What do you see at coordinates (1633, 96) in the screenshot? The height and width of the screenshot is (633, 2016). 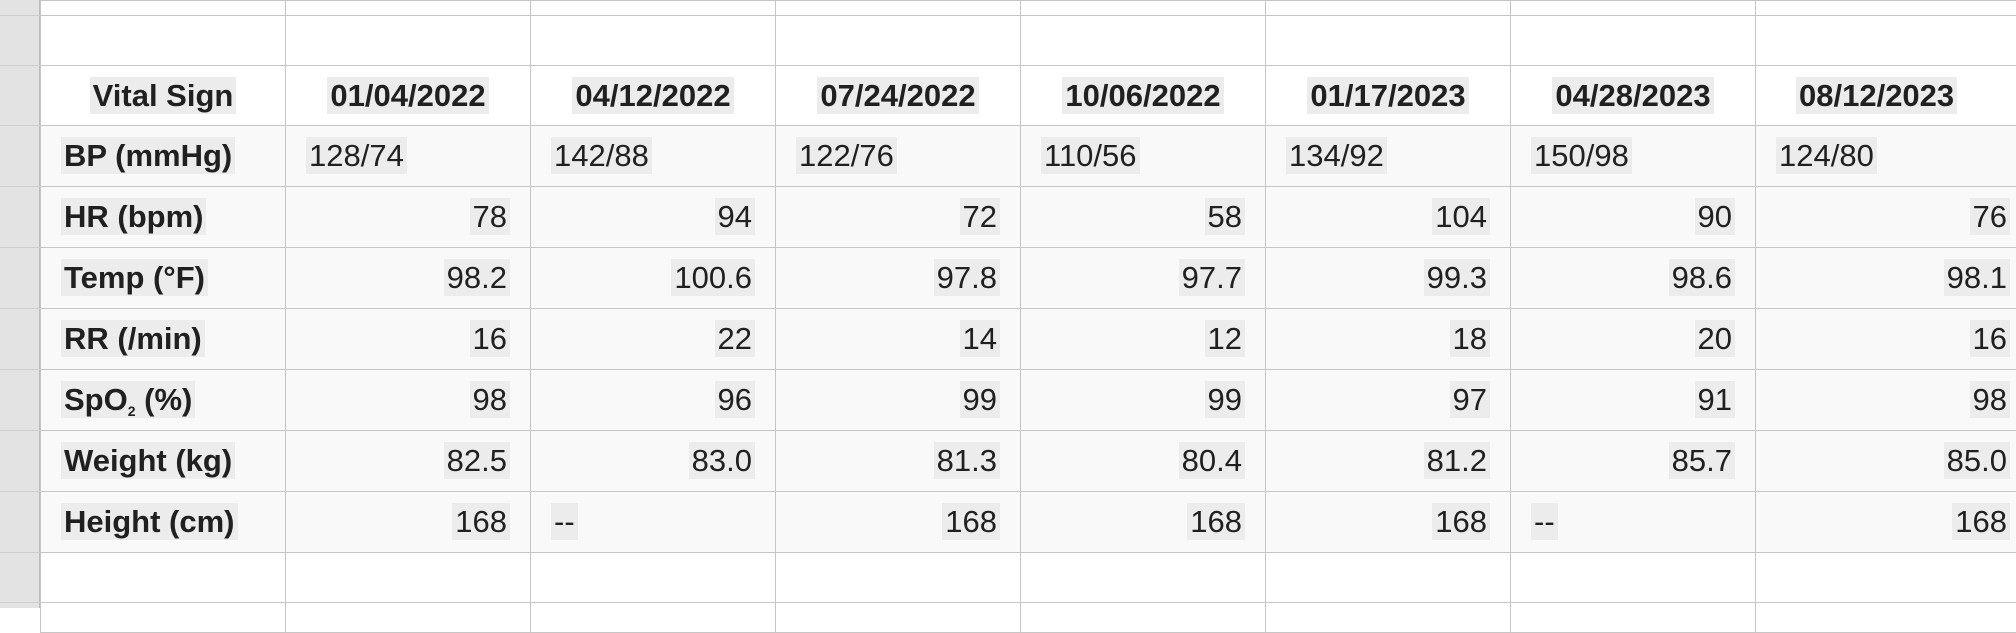 I see `date-header-cell: 04/28/2023` at bounding box center [1633, 96].